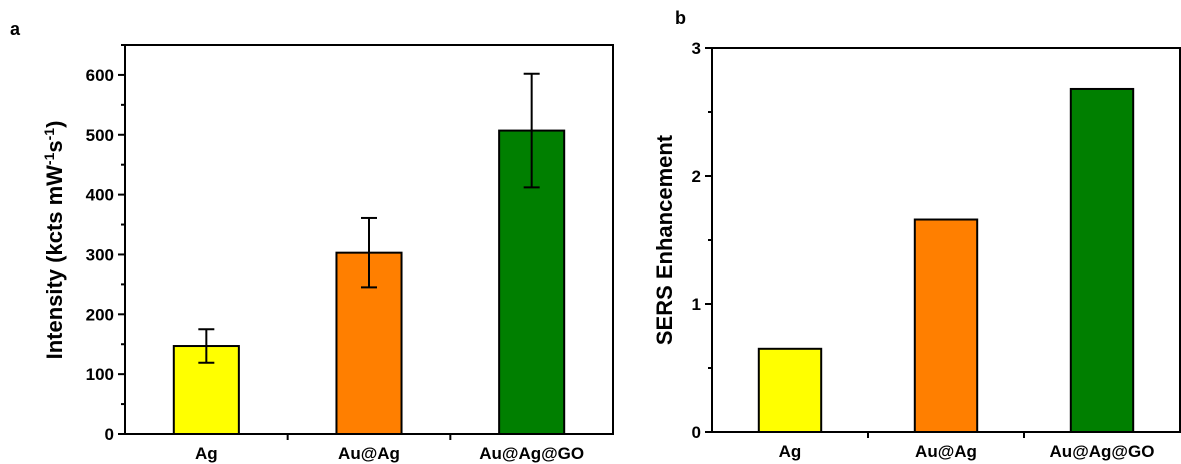 This screenshot has height=464, width=1181. What do you see at coordinates (680, 18) in the screenshot?
I see `panel-label-b: b` at bounding box center [680, 18].